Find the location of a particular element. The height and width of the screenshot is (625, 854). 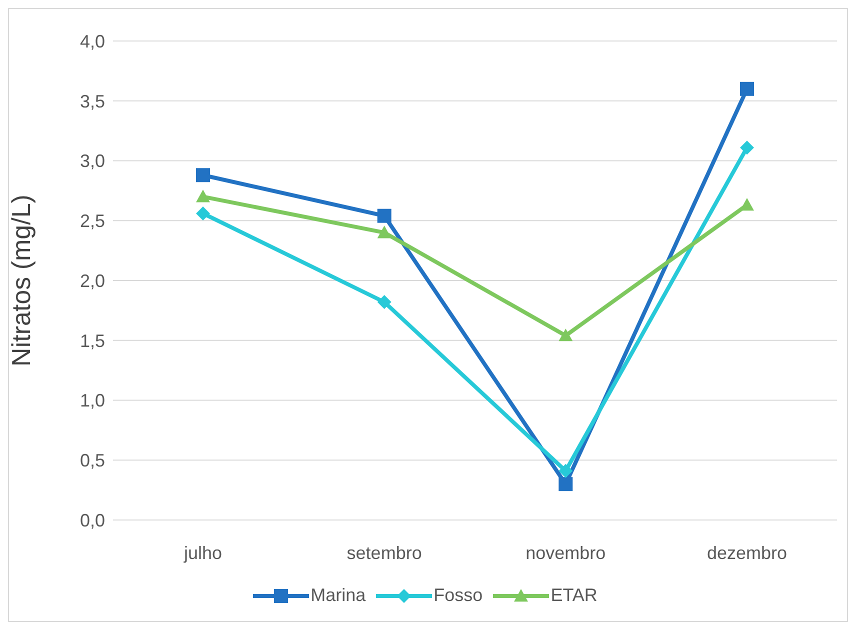

y-tick-label: 2,5 is located at coordinates (92, 221).